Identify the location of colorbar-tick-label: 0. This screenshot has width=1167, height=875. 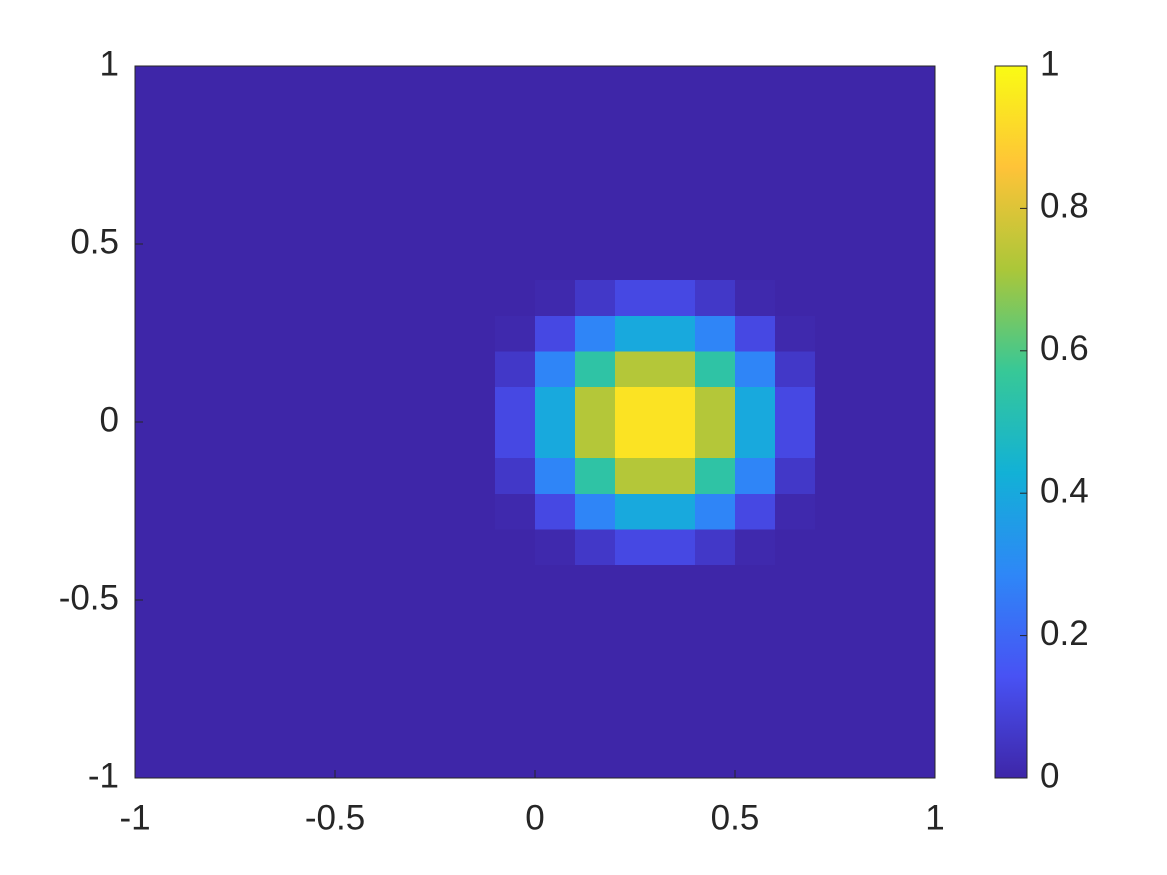
(1049, 775).